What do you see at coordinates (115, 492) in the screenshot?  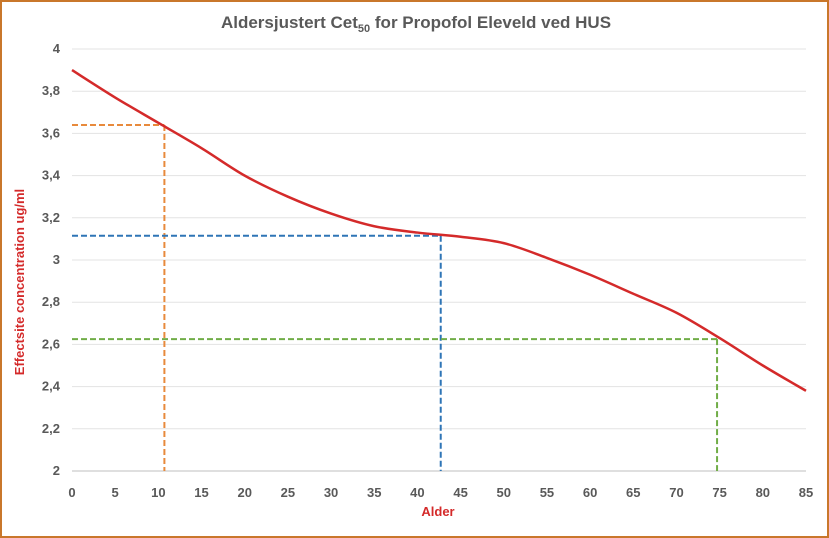 I see `x-tick-label: 5` at bounding box center [115, 492].